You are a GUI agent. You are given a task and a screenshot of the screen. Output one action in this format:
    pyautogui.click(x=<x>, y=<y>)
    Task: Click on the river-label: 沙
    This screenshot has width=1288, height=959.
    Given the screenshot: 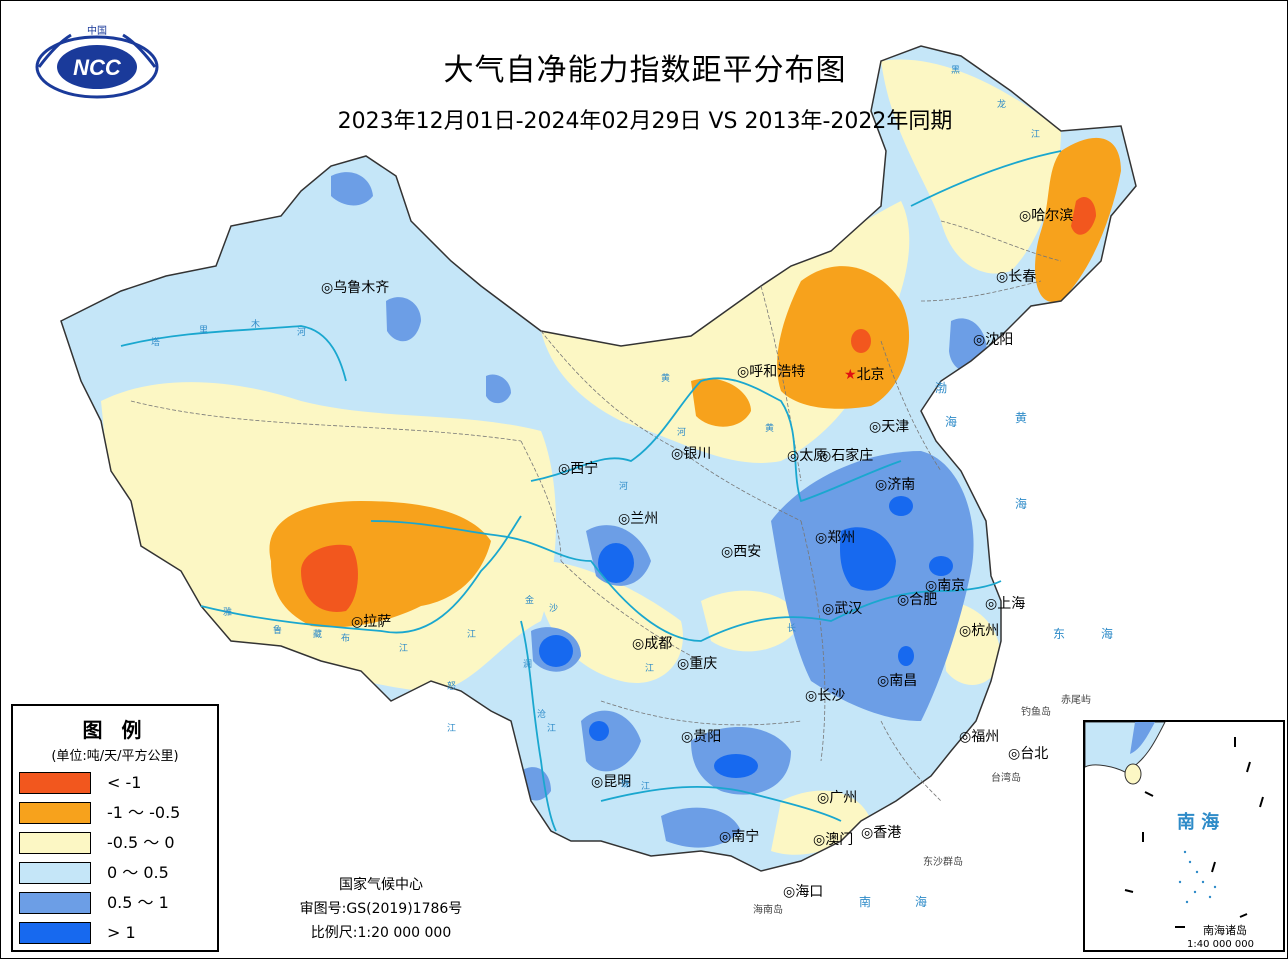 What is the action you would take?
    pyautogui.click(x=554, y=609)
    